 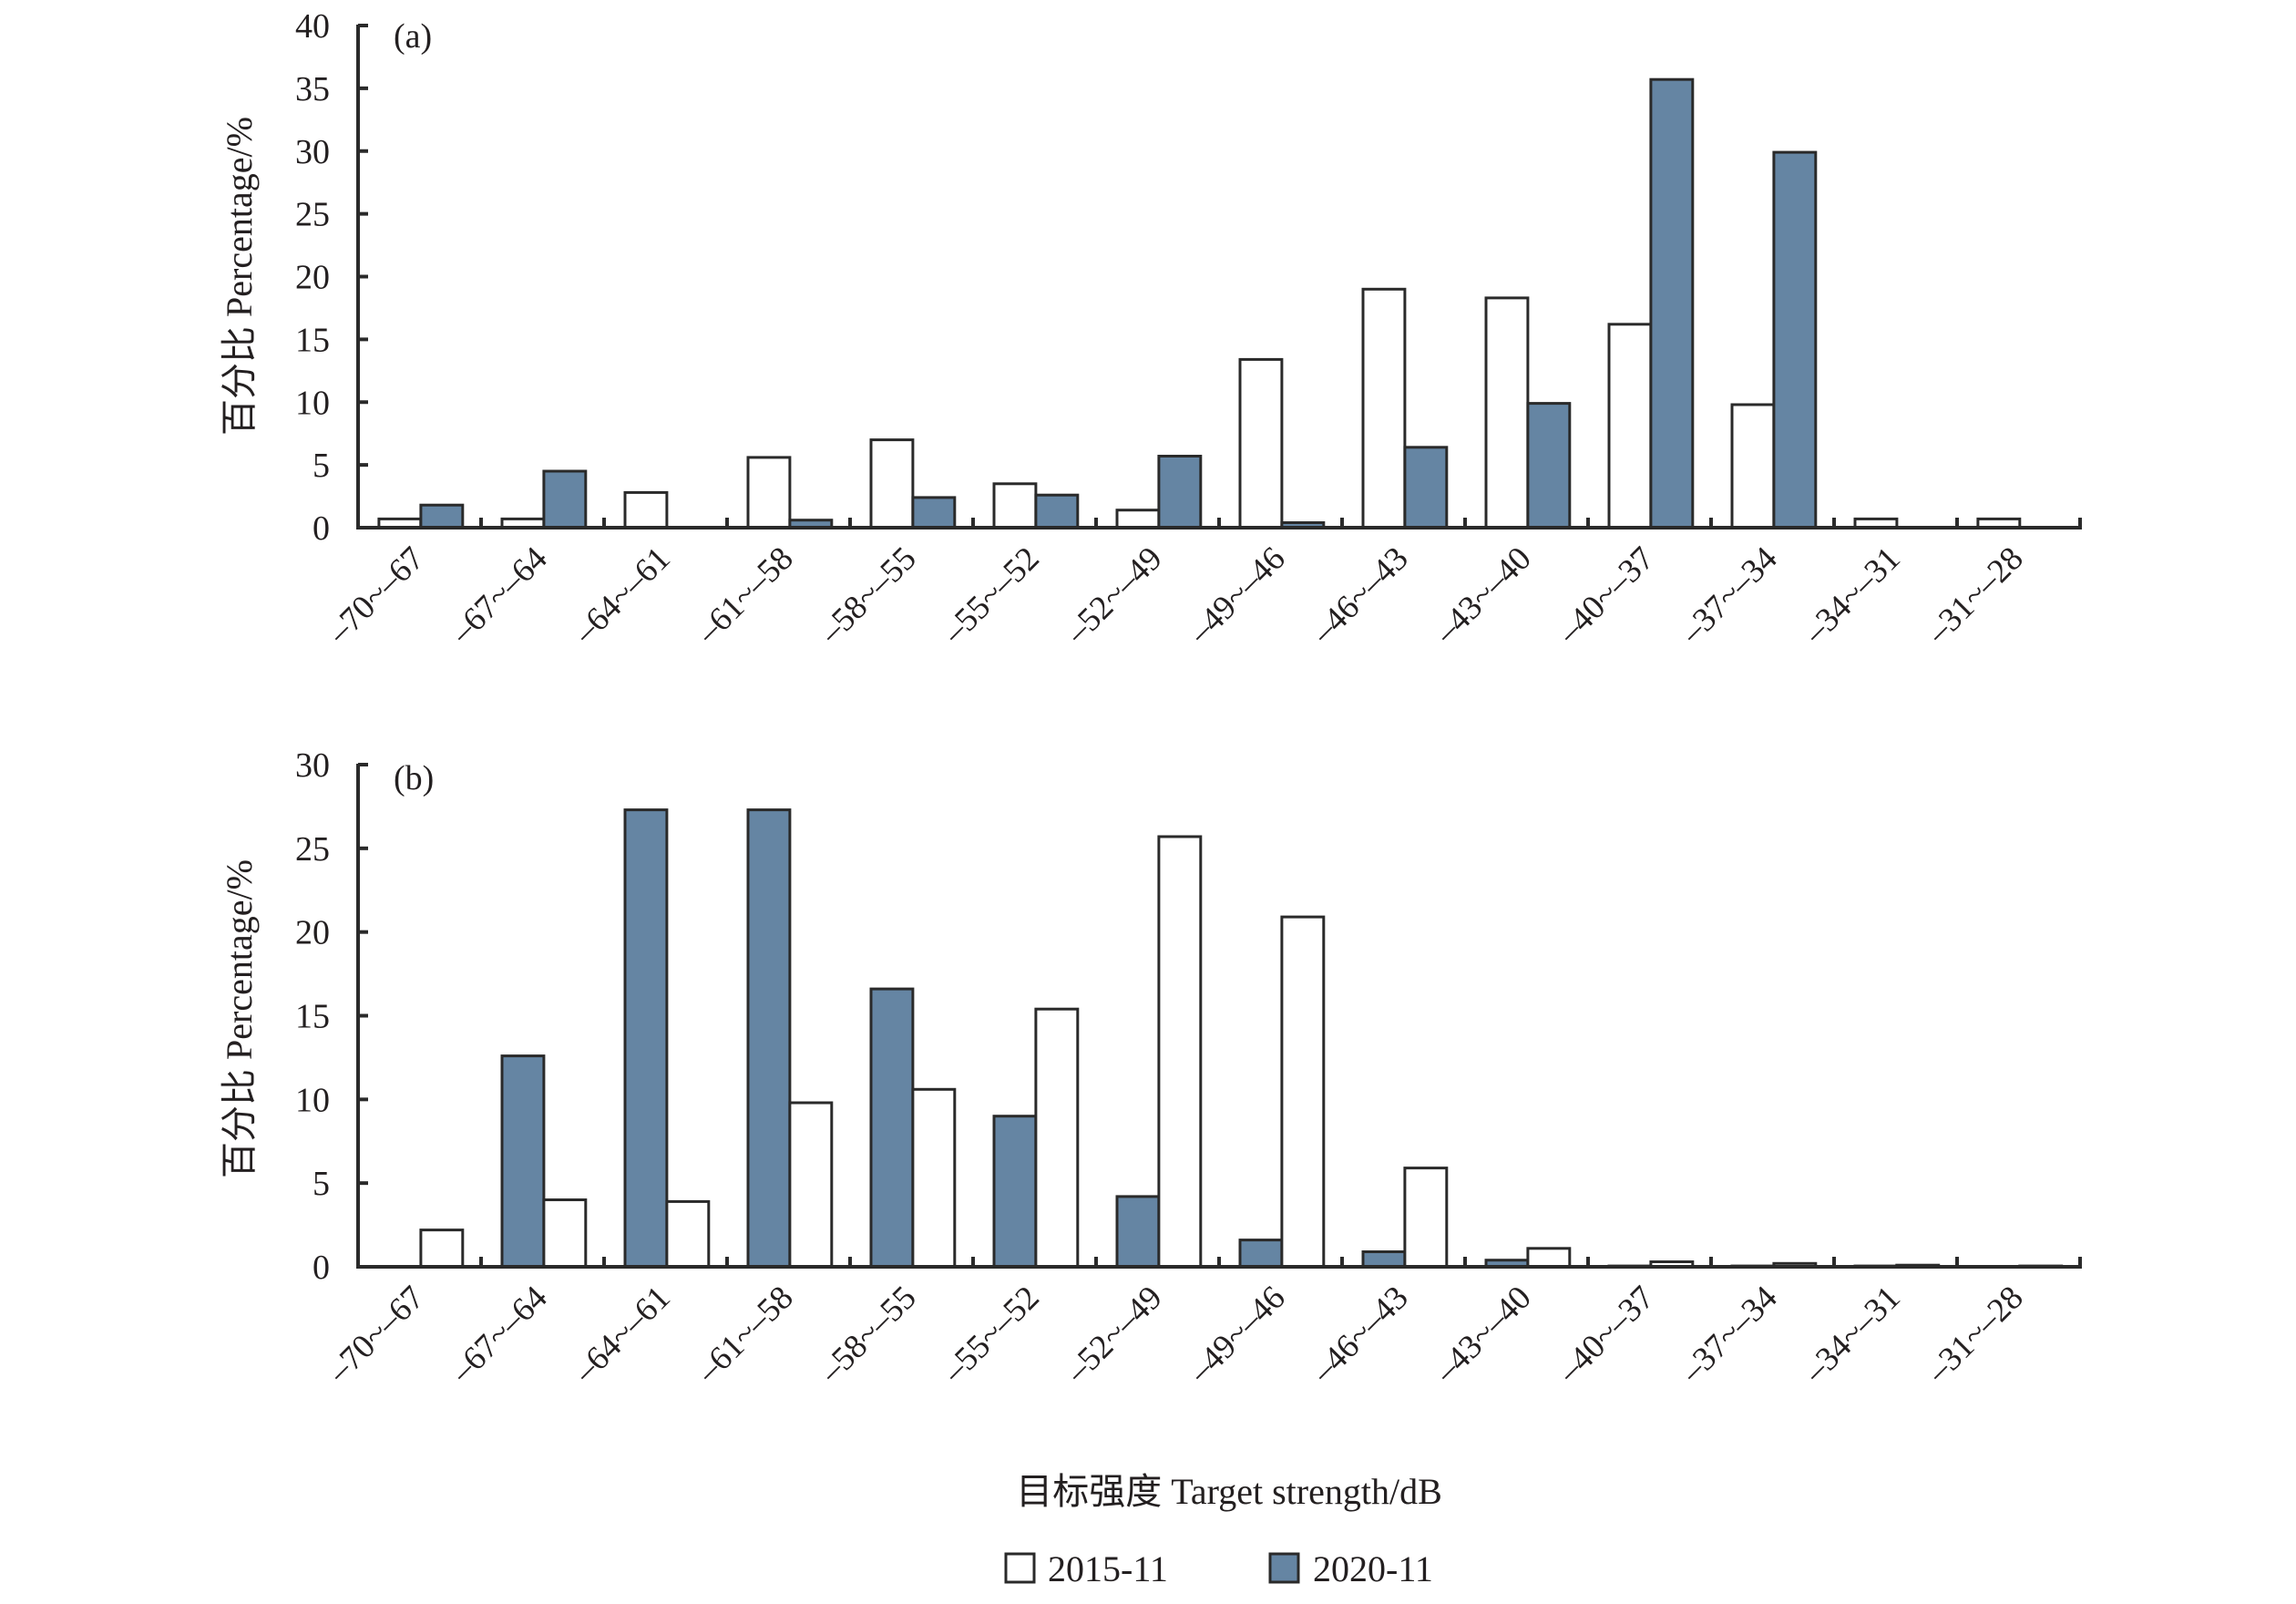 I want to click on y-axis-title-b: 百分比 Percentage/%, so click(x=239, y=1019).